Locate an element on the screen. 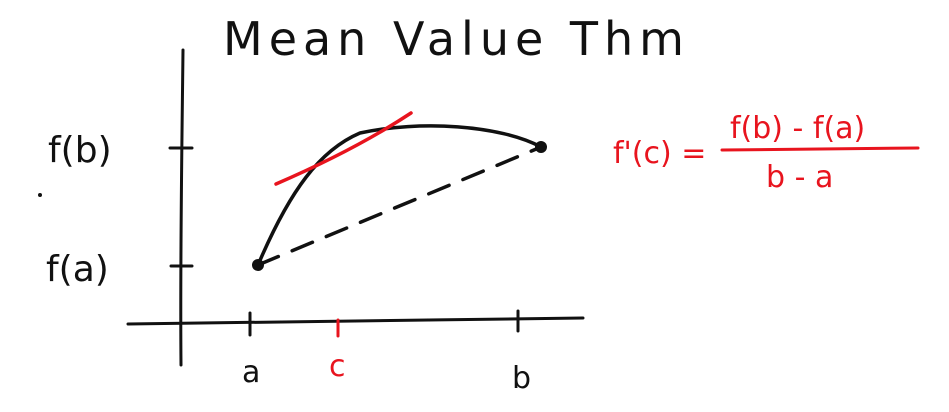 The width and height of the screenshot is (949, 412). point-b is located at coordinates (541, 147).